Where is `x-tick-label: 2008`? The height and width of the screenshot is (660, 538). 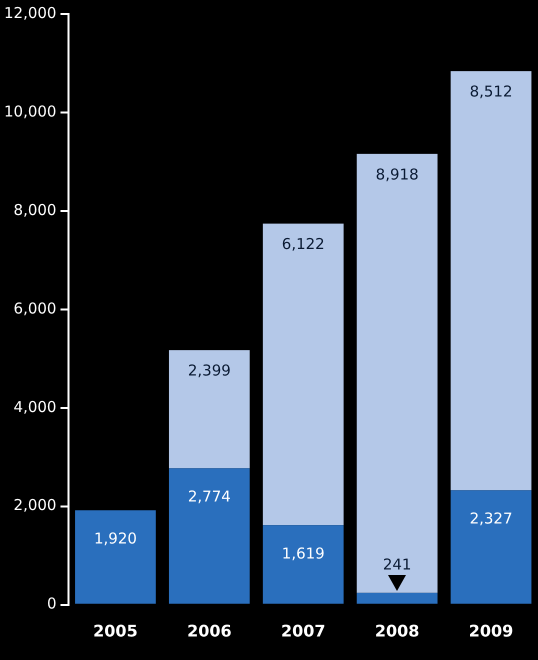 x-tick-label: 2008 is located at coordinates (397, 631).